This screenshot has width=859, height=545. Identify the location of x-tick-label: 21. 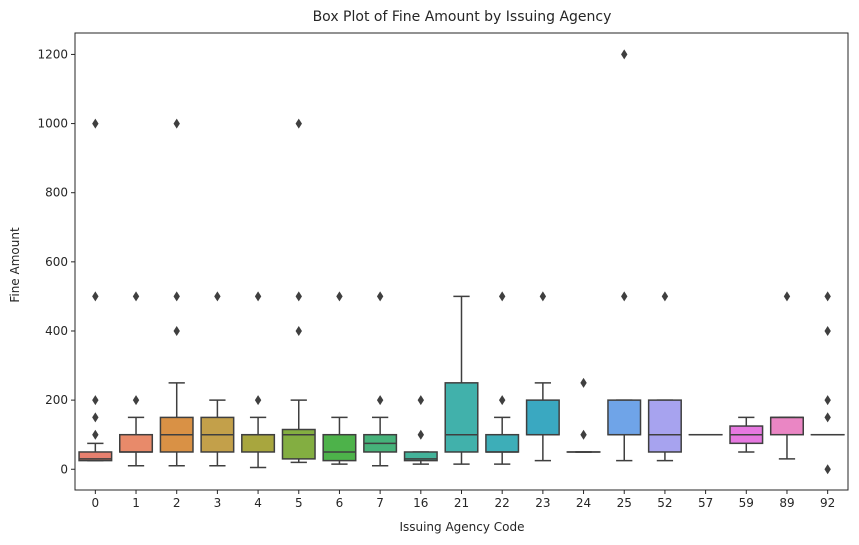
(461, 503).